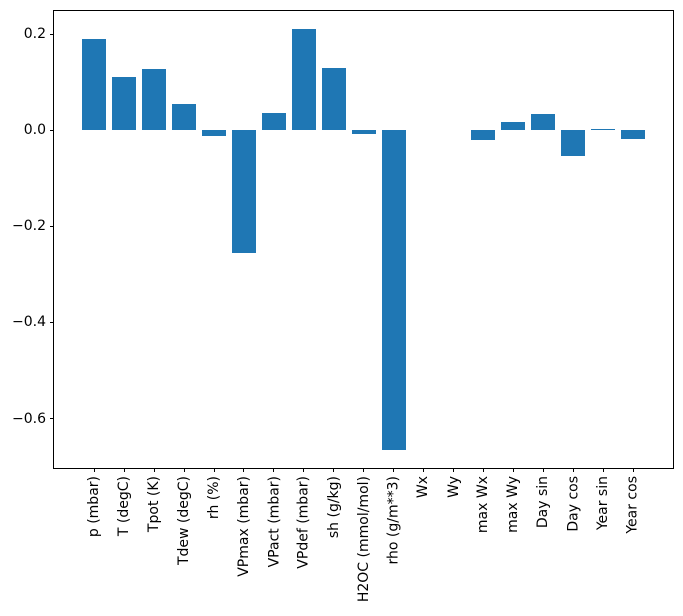 This screenshot has width=683, height=616. I want to click on x-tick-label: max Wx, so click(483, 505).